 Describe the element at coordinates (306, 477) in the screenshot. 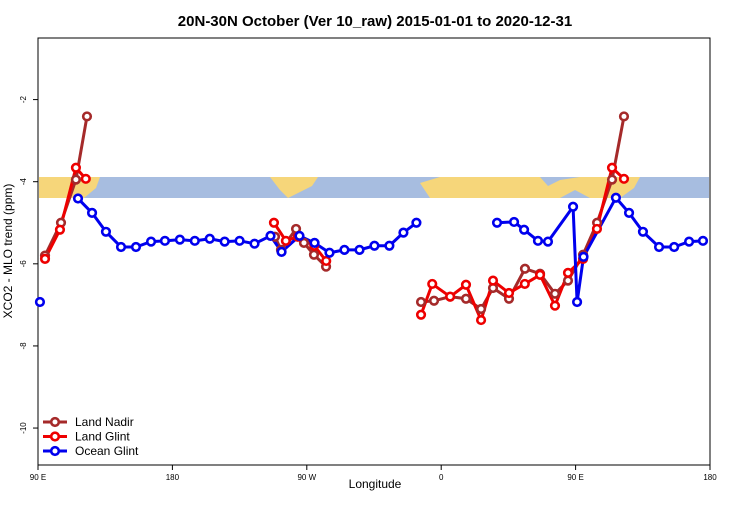

I see `x-tick-label: 90 W` at that location.